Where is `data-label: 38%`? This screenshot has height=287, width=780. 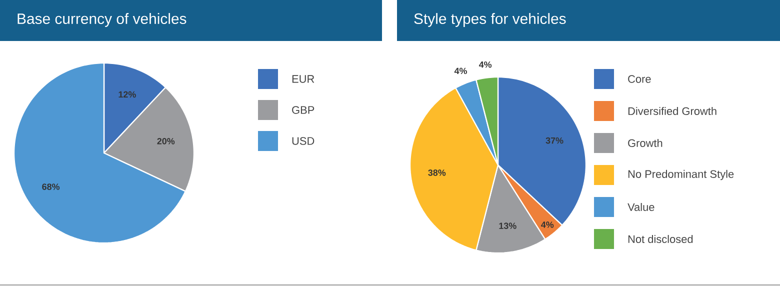 data-label: 38% is located at coordinates (437, 173).